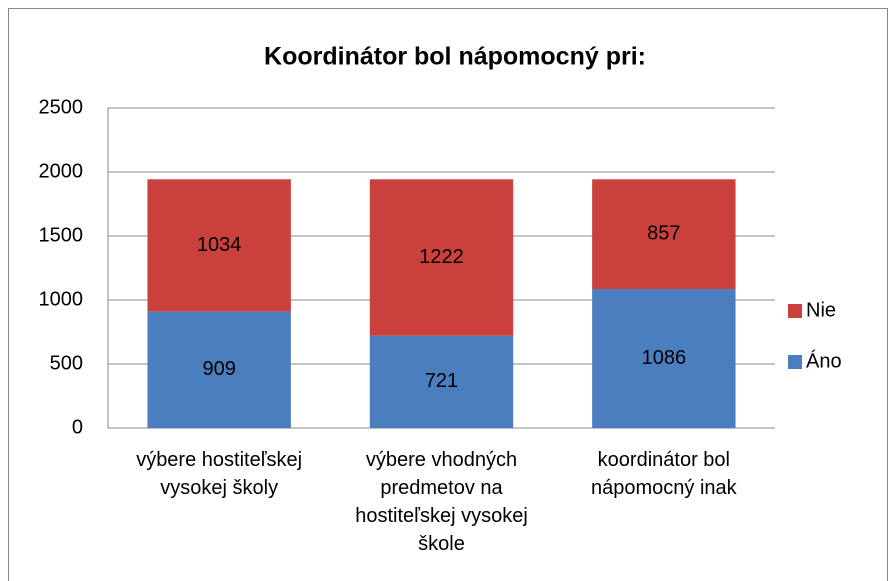 Image resolution: width=896 pixels, height=581 pixels. I want to click on y-tick-label: 0, so click(77, 427).